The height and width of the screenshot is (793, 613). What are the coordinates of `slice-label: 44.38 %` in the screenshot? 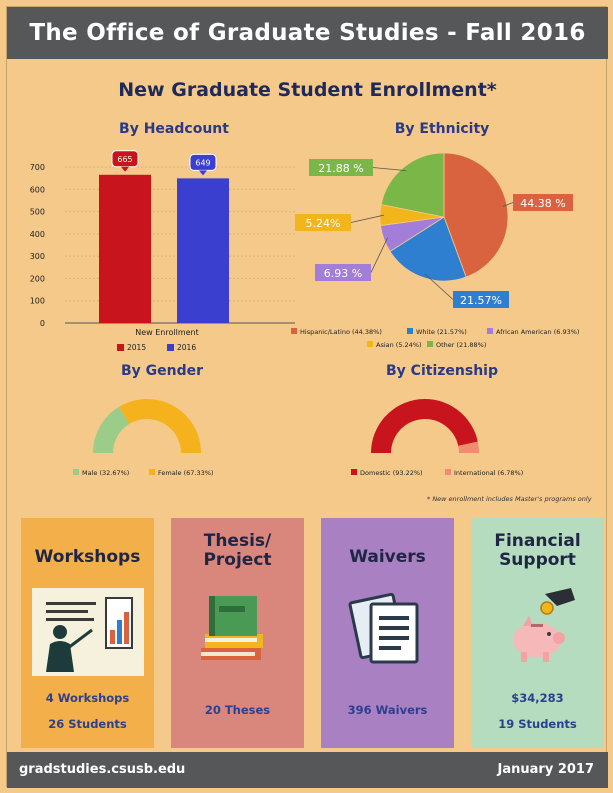 It's located at (542, 203).